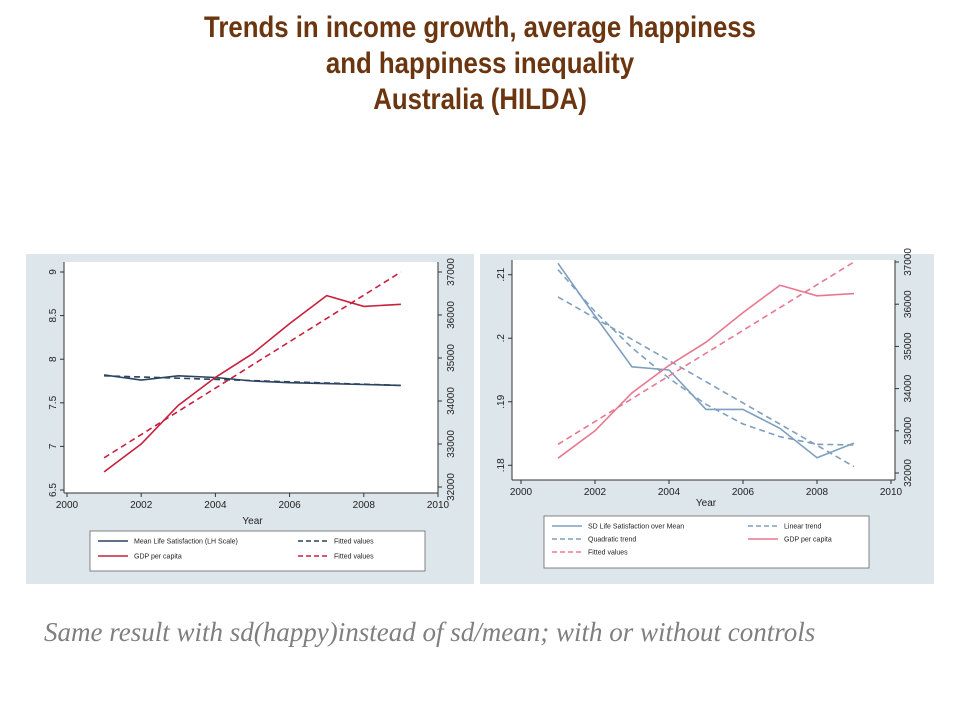 Image resolution: width=960 pixels, height=720 pixels. What do you see at coordinates (501, 338) in the screenshot?
I see `y-left-tick-label: .2` at bounding box center [501, 338].